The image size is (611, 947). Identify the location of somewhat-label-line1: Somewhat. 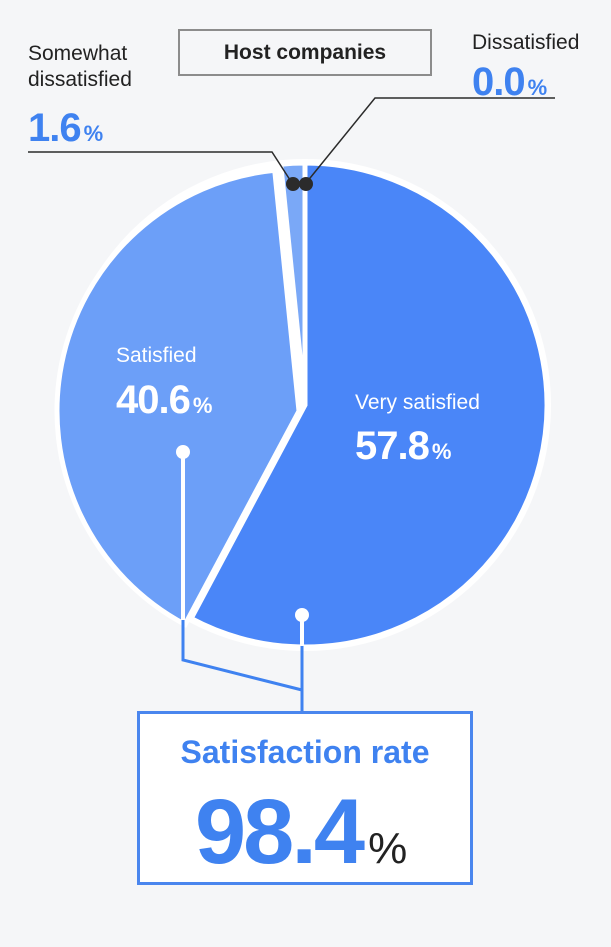
(78, 53).